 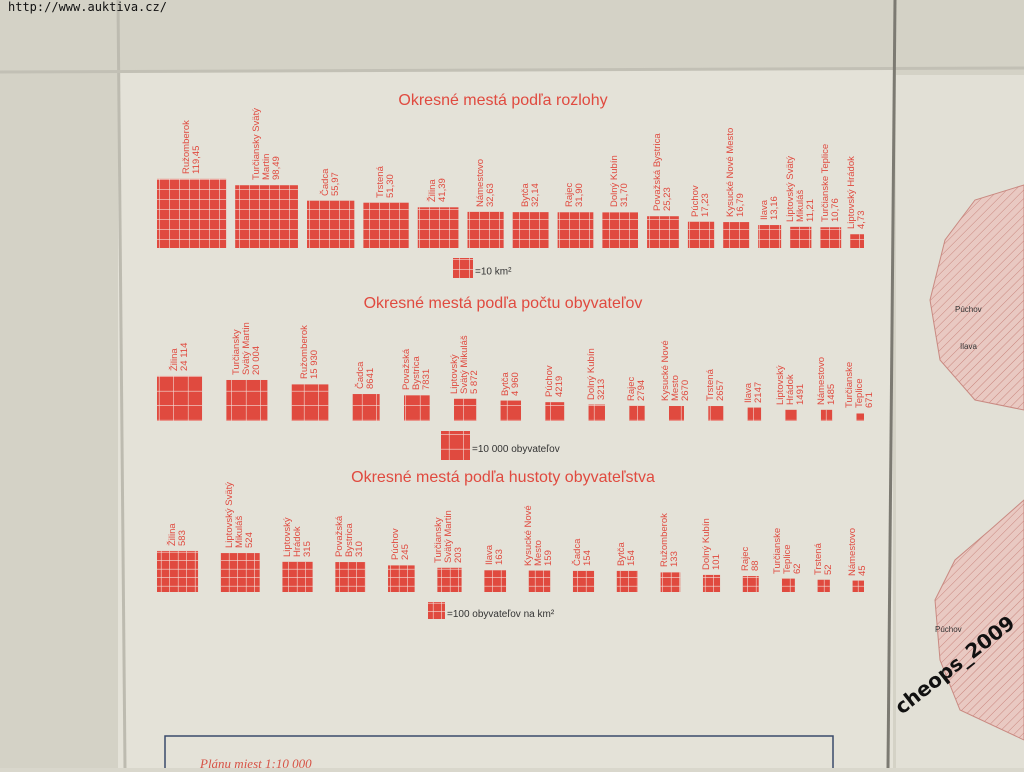 I want to click on value-label: 45, so click(x=863, y=570).